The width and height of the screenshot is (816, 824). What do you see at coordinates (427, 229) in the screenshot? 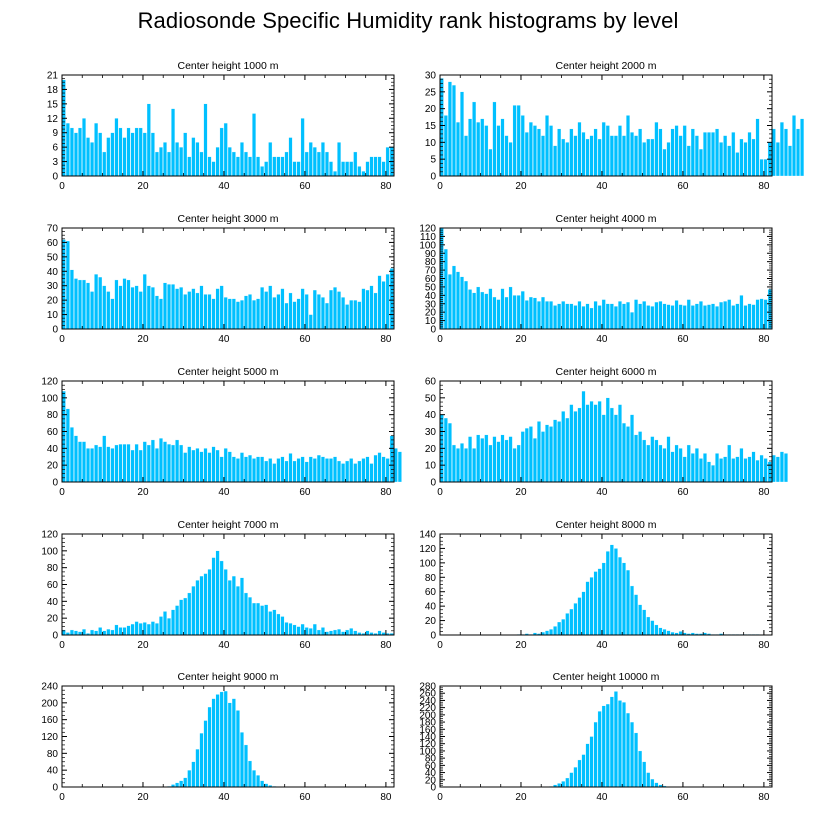
I see `y-tick-label: 120` at bounding box center [427, 229].